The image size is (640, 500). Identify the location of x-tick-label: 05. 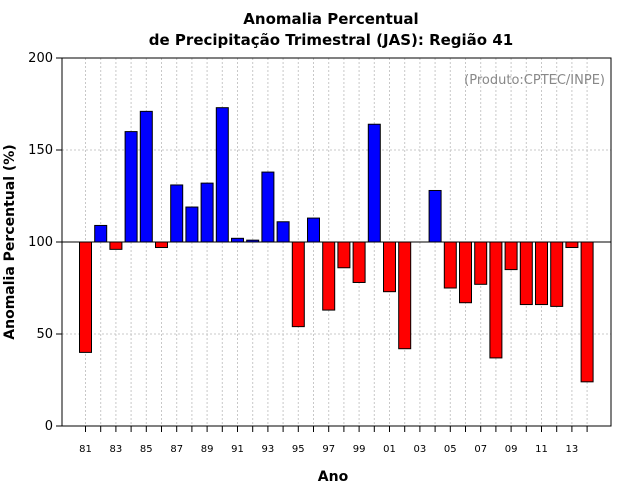
(450, 449).